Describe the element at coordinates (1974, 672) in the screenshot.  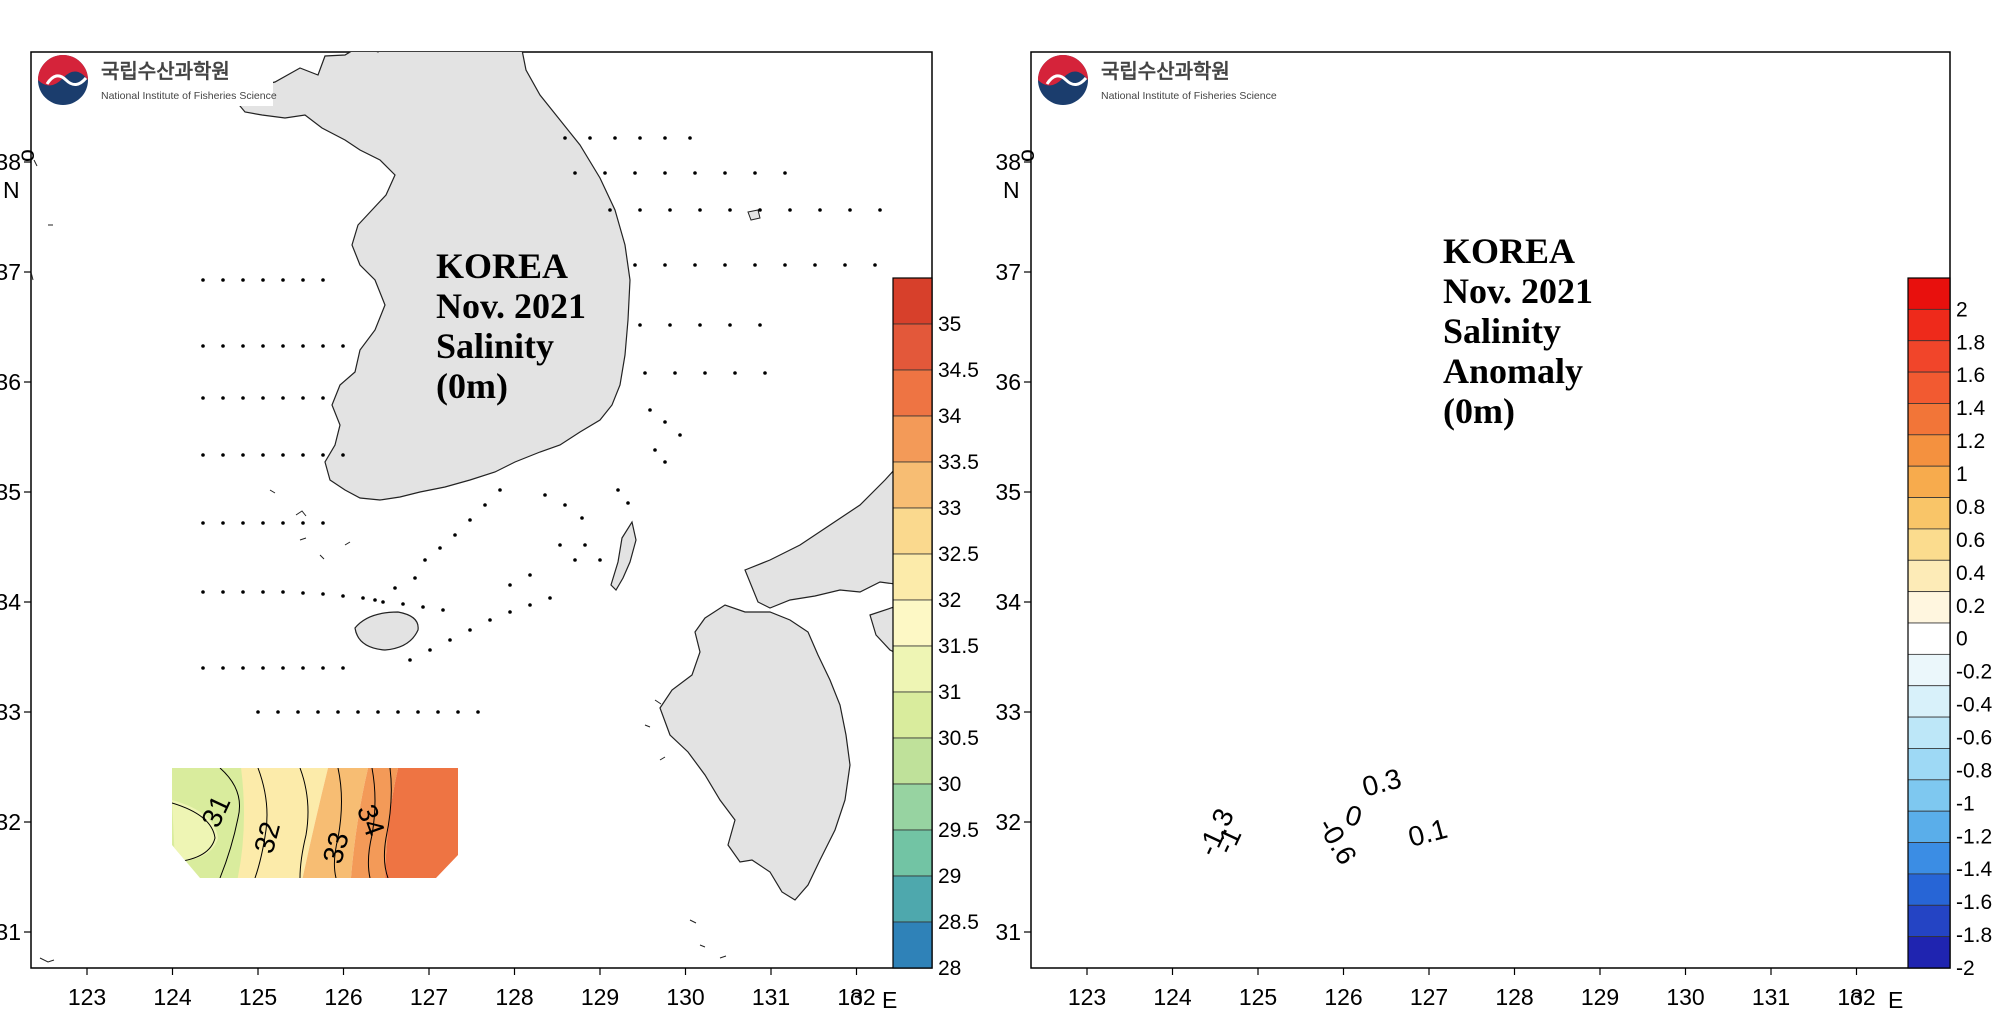
I see `colorbar-label: -0.2` at that location.